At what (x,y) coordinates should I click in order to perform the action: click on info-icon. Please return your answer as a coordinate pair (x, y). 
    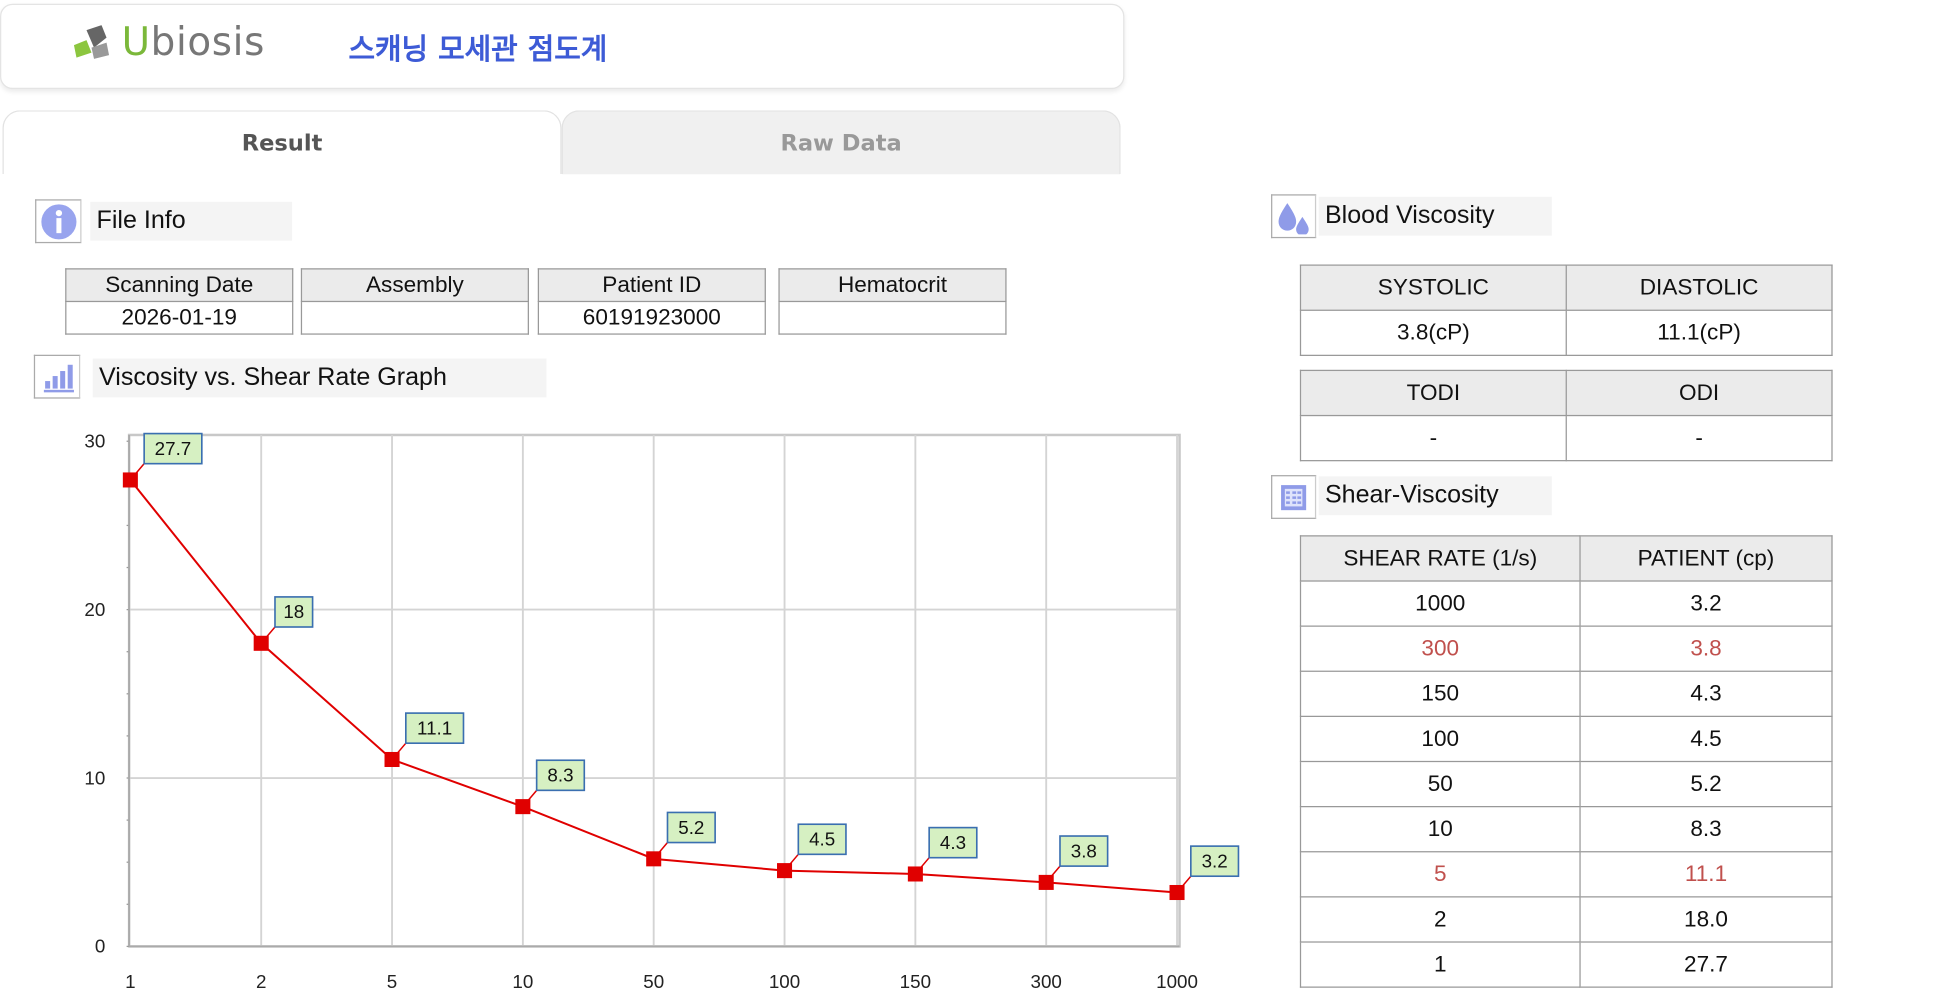
    Looking at the image, I should click on (58, 221).